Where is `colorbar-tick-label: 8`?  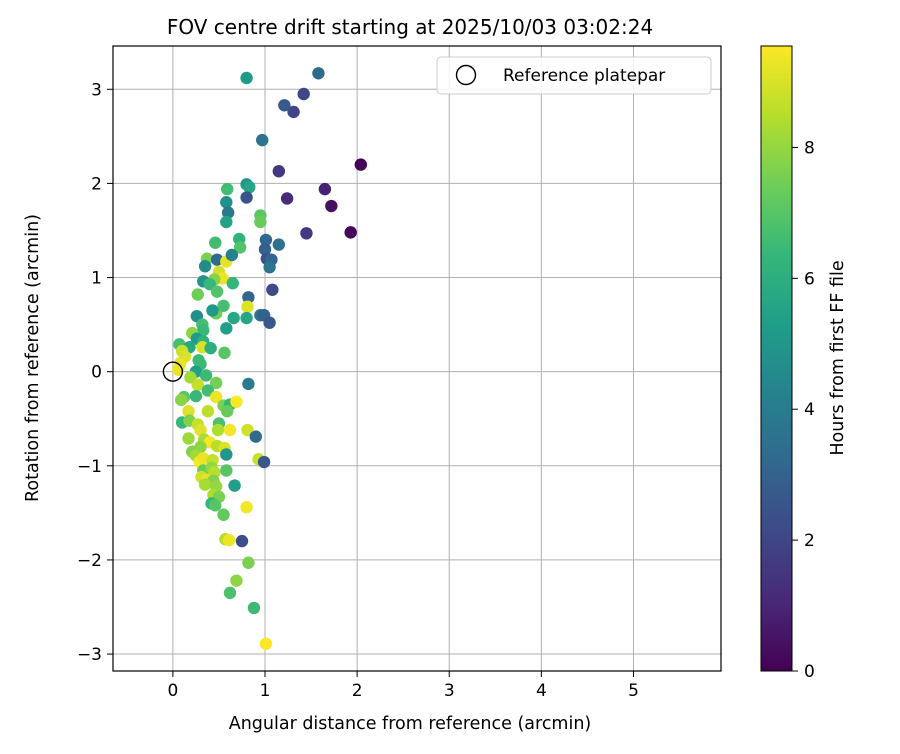
colorbar-tick-label: 8 is located at coordinates (809, 148).